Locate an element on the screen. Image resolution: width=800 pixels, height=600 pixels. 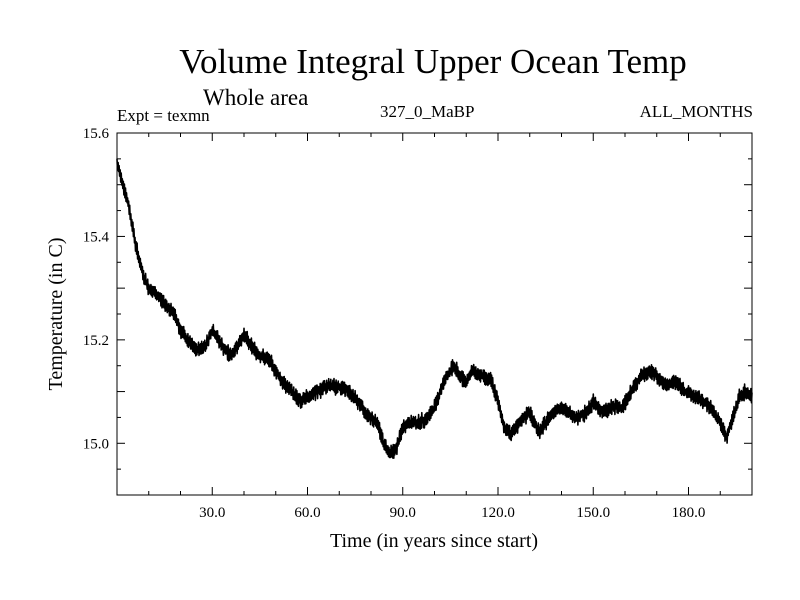
x-tick-labels: 30.0 60.0 90.0 120.0 150.0 180.0 is located at coordinates (452, 513).